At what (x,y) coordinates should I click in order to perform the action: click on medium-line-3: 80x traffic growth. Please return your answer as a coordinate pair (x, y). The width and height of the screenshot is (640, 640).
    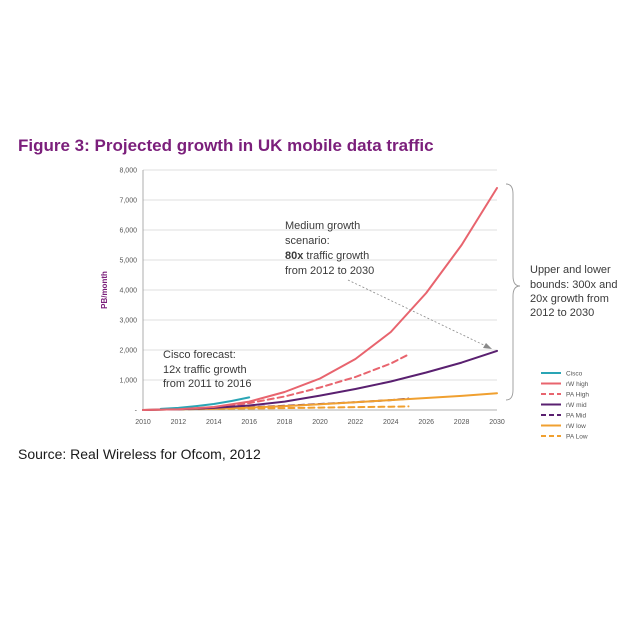
    Looking at the image, I should click on (327, 256).